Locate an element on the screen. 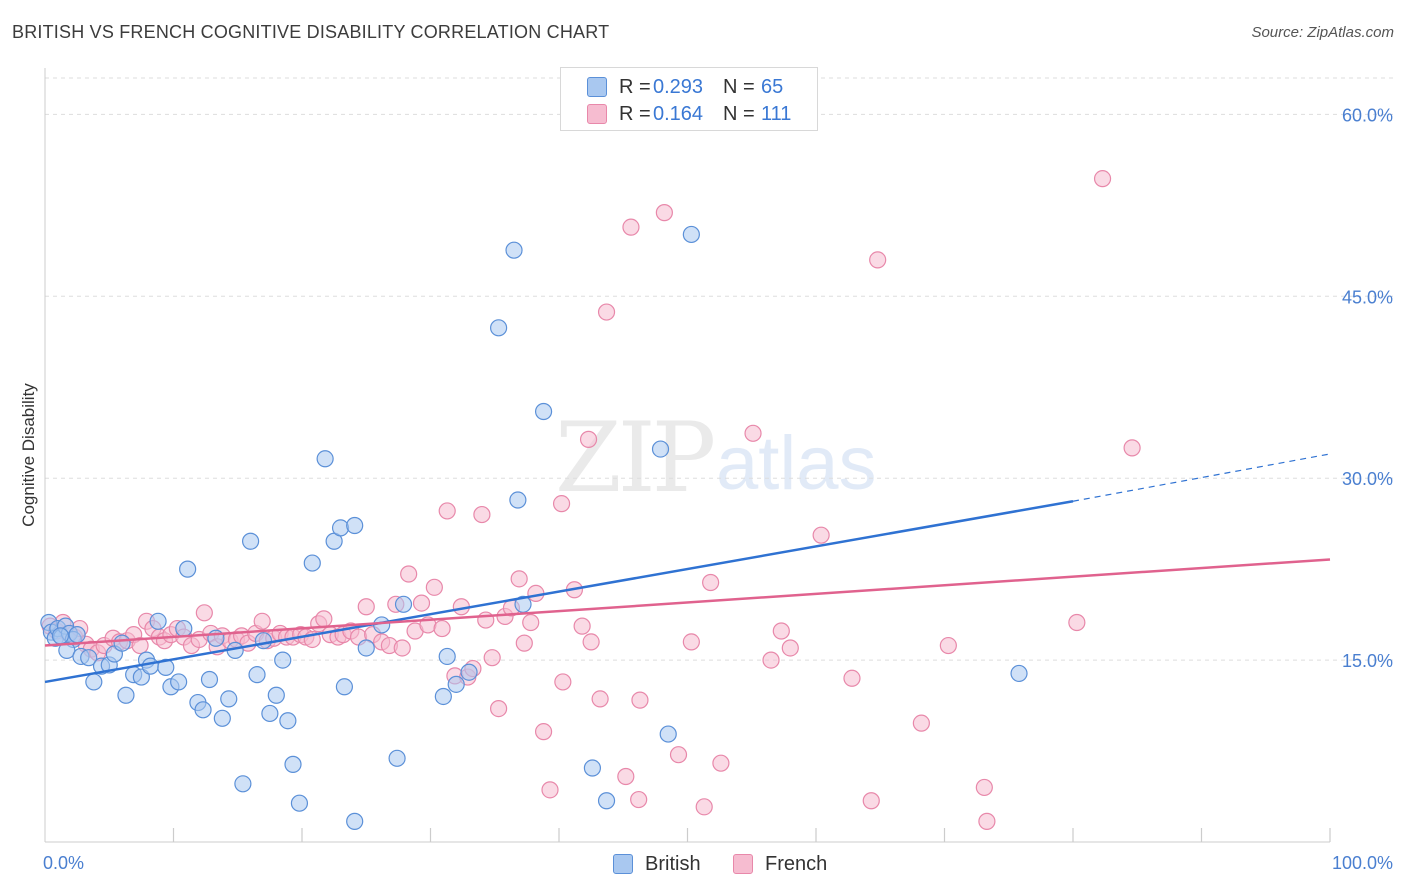 The image size is (1406, 892). legend-r-value: 0.164 is located at coordinates (678, 113).